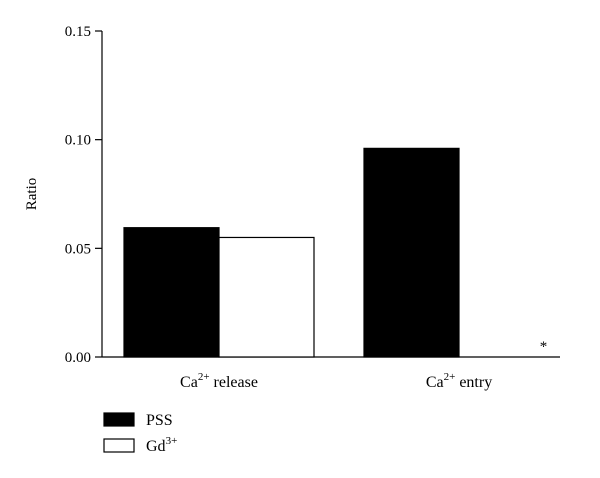  Describe the element at coordinates (32, 194) in the screenshot. I see `y-axis-title: Ratio` at that location.